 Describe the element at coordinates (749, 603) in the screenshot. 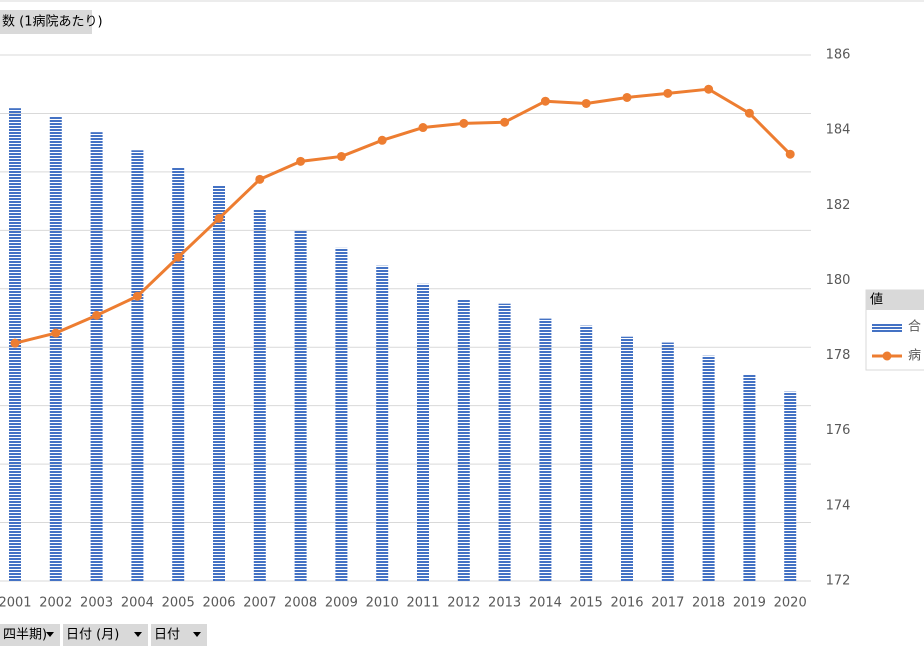

I see `x-tick-label: 2019` at that location.